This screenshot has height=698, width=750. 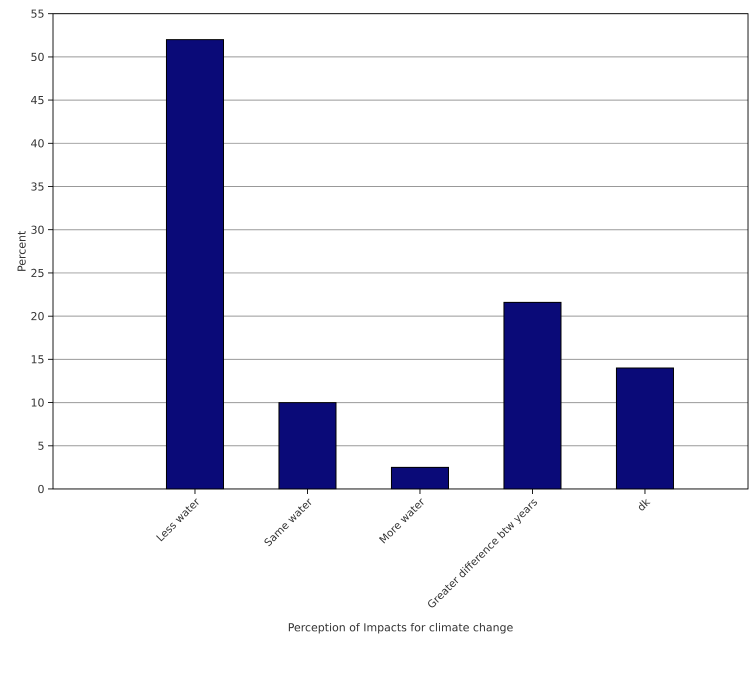 What do you see at coordinates (41, 446) in the screenshot?
I see `y-tick-label: 5` at bounding box center [41, 446].